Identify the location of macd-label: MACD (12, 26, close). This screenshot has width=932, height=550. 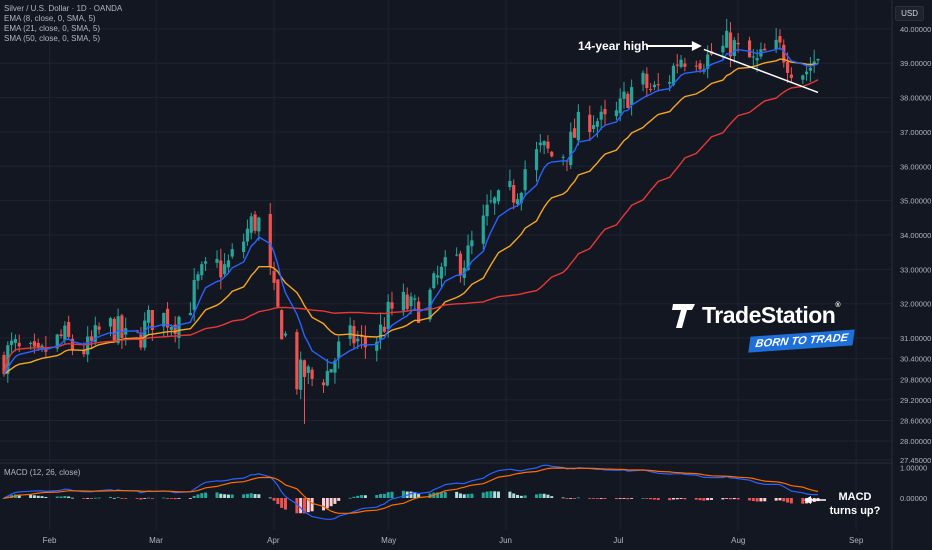
(42, 472).